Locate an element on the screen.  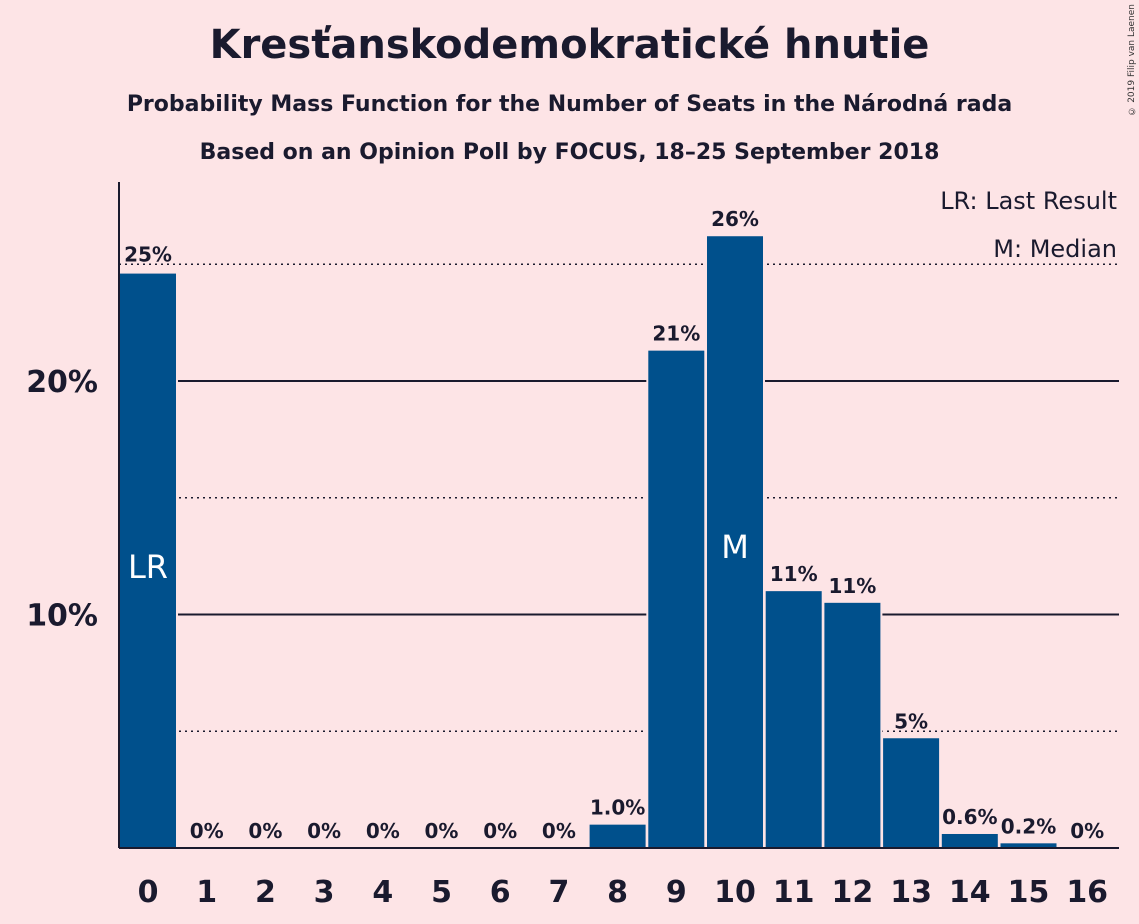
bar-annotation: M is located at coordinates (735, 547).